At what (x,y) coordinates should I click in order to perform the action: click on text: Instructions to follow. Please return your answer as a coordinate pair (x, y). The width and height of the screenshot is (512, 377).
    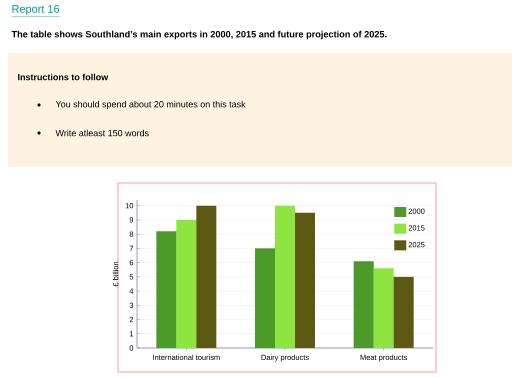
    Looking at the image, I should click on (63, 77).